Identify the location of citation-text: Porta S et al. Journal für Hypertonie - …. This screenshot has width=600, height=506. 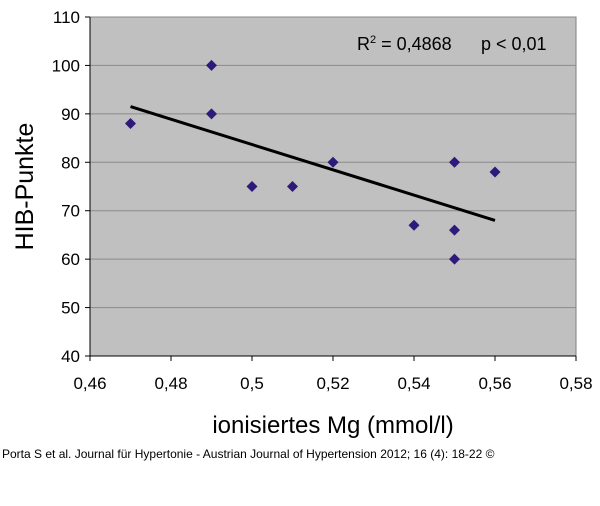
(248, 454).